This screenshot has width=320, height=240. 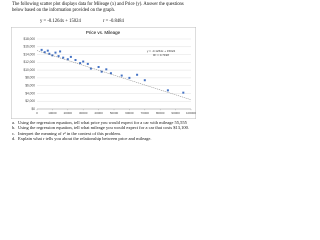 What do you see at coordinates (30, 78) in the screenshot?
I see `y-tick-label: $8,000` at bounding box center [30, 78].